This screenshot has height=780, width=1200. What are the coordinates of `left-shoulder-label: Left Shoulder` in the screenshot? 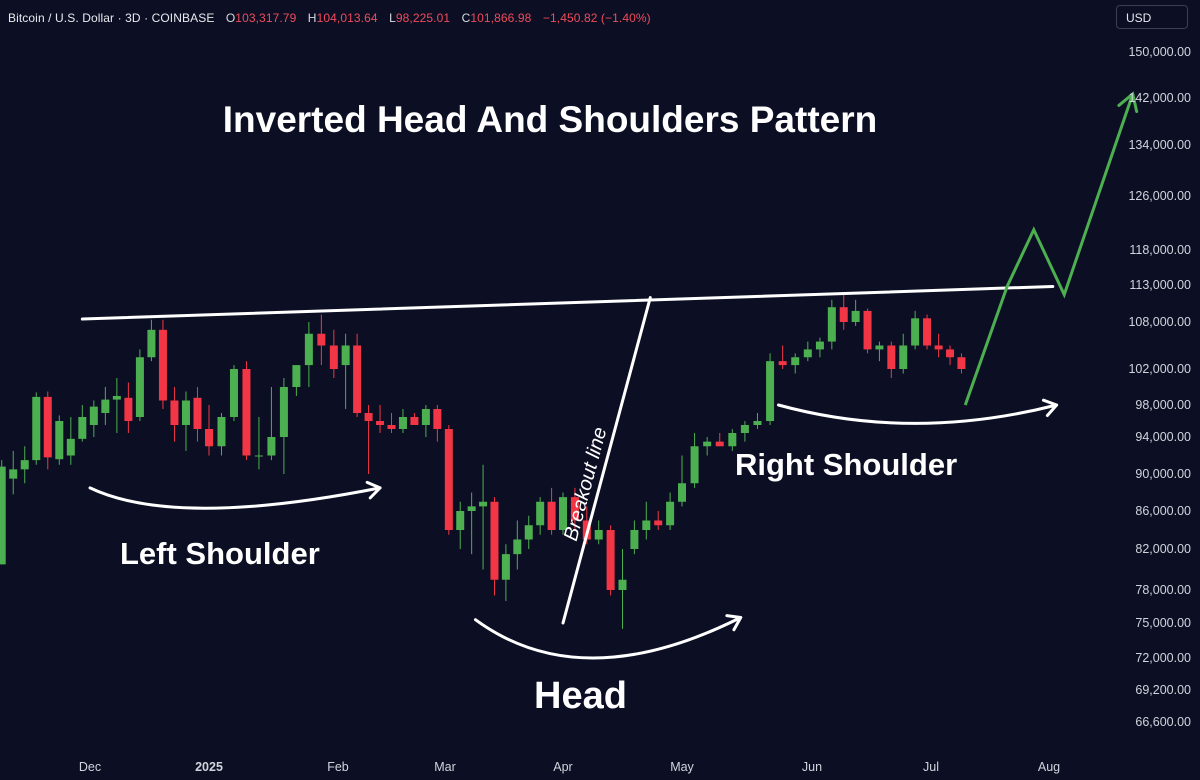 It's located at (220, 553).